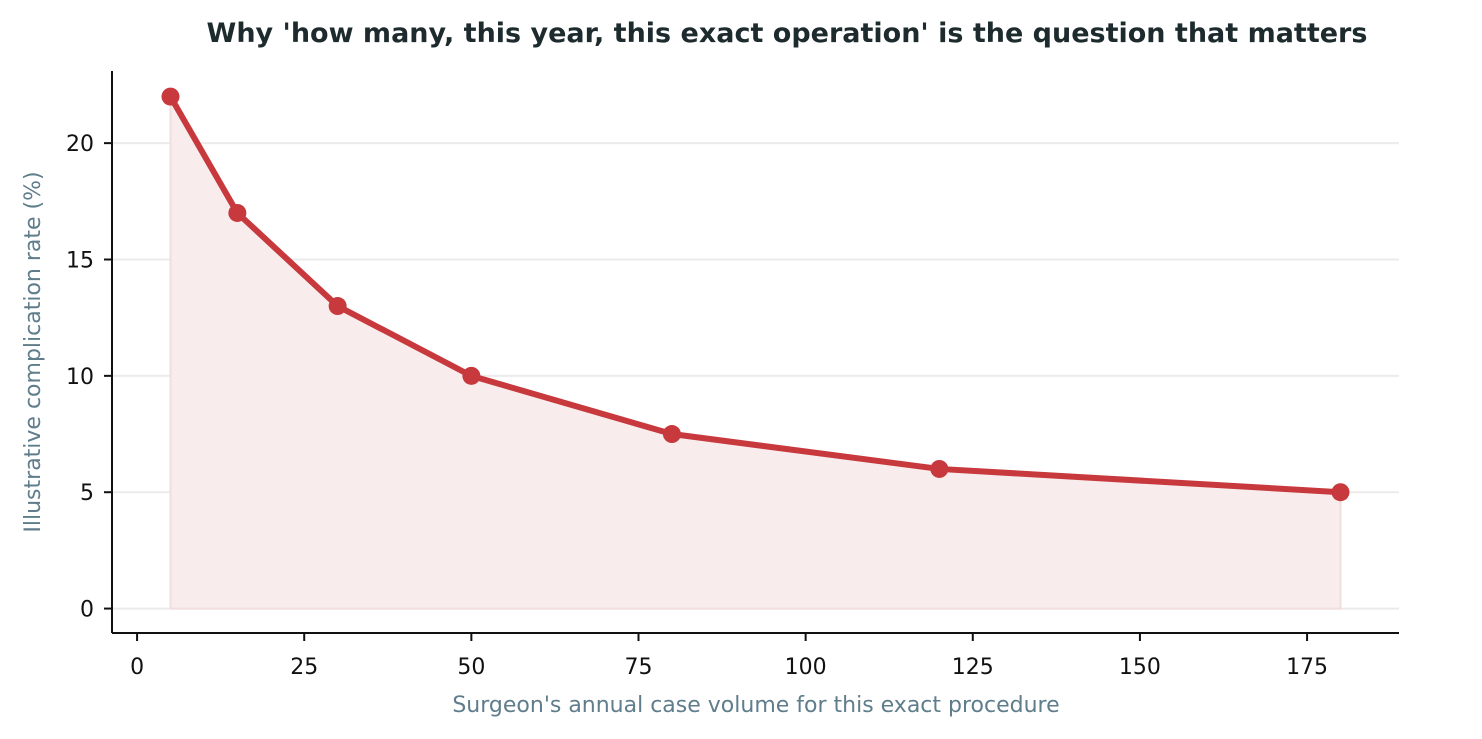 Image resolution: width=1482 pixels, height=739 pixels. I want to click on x-tick-label-175: 175, so click(1307, 667).